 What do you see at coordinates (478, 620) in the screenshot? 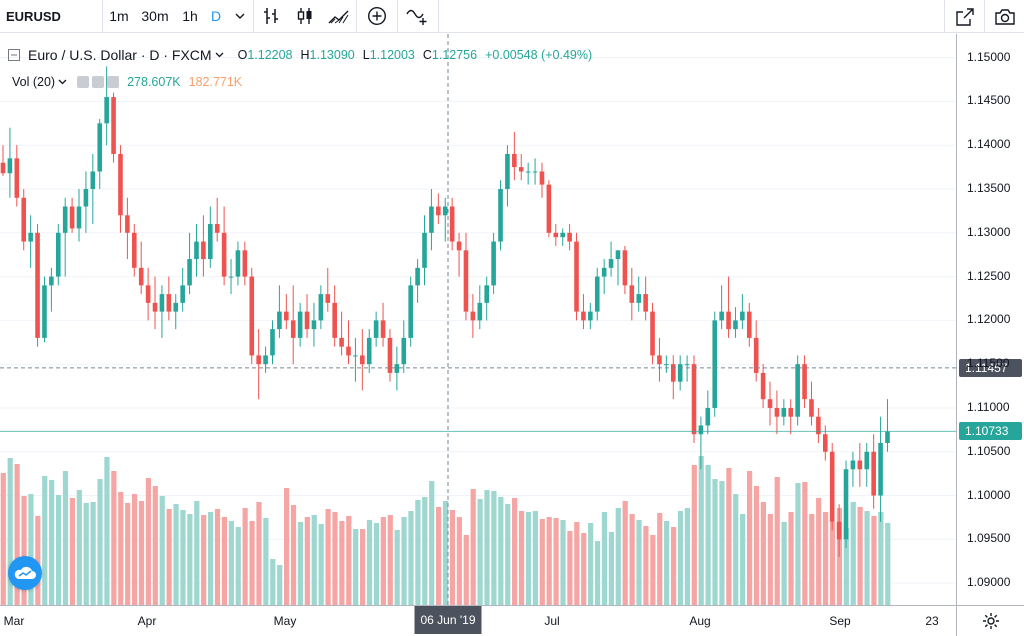
I see `time-axis: 23 Sep Aug Jul May Apr Mar 06 Jun '19` at bounding box center [478, 620].